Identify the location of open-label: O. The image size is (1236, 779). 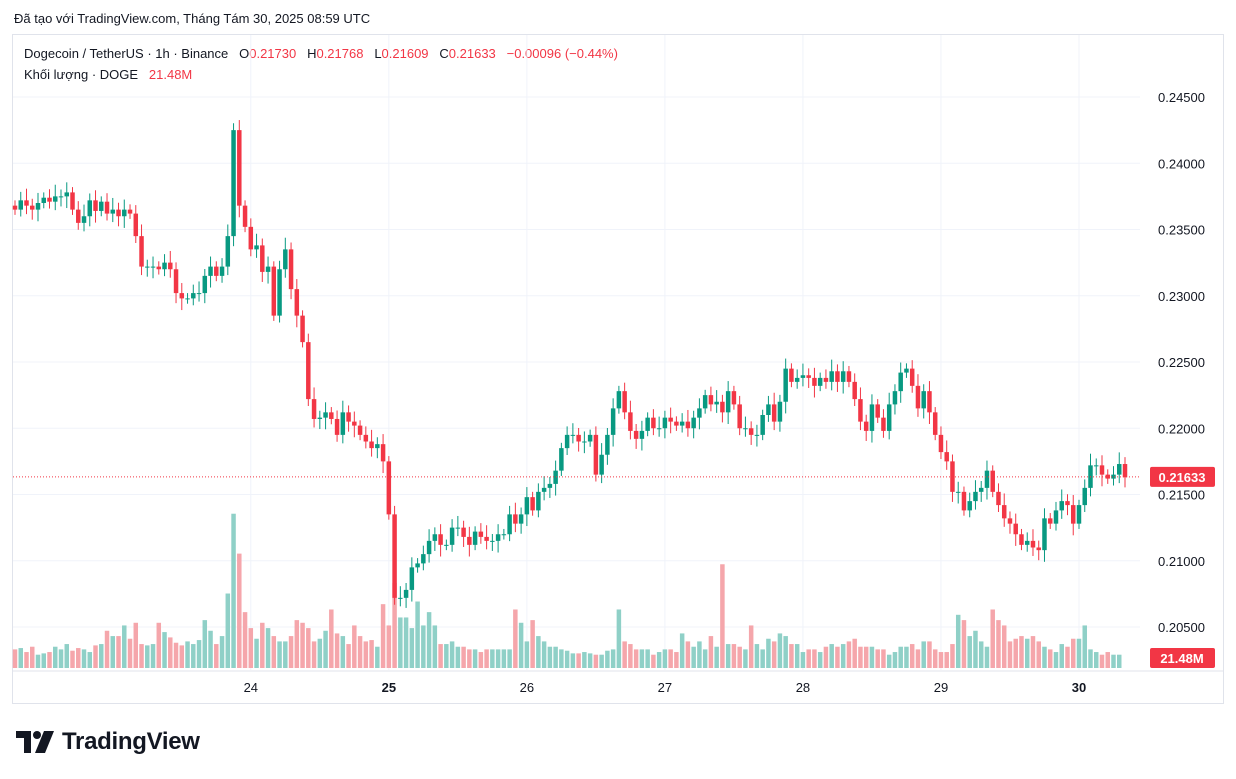
(244, 53).